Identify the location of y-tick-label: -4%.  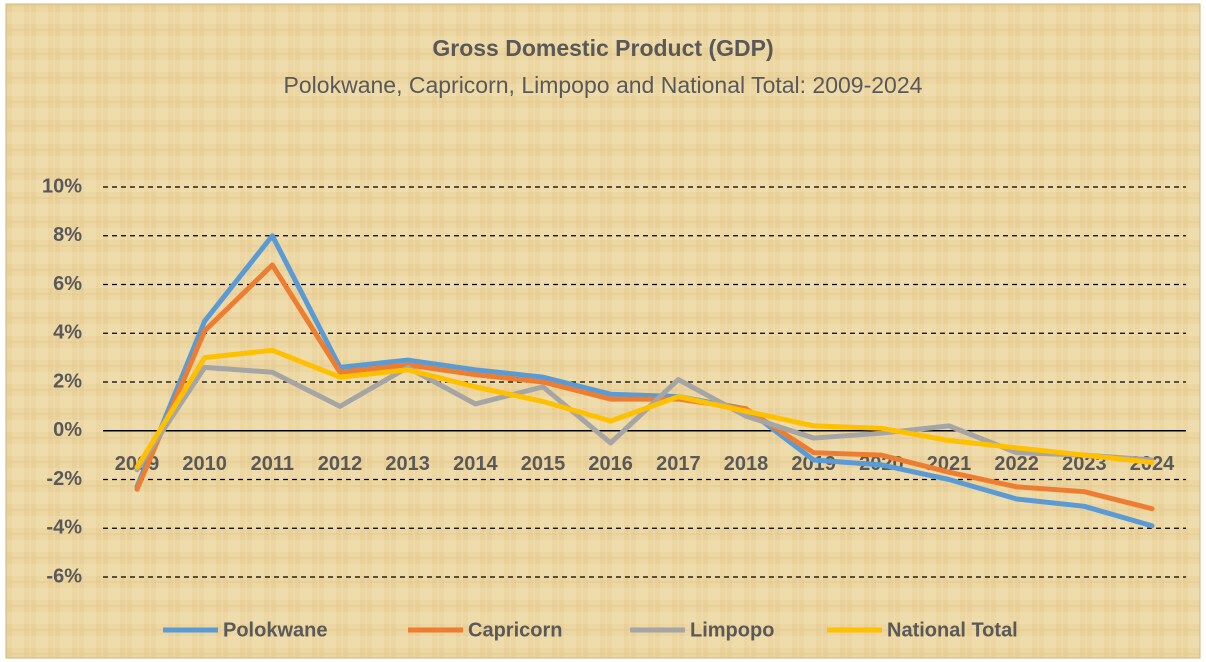
(64, 528).